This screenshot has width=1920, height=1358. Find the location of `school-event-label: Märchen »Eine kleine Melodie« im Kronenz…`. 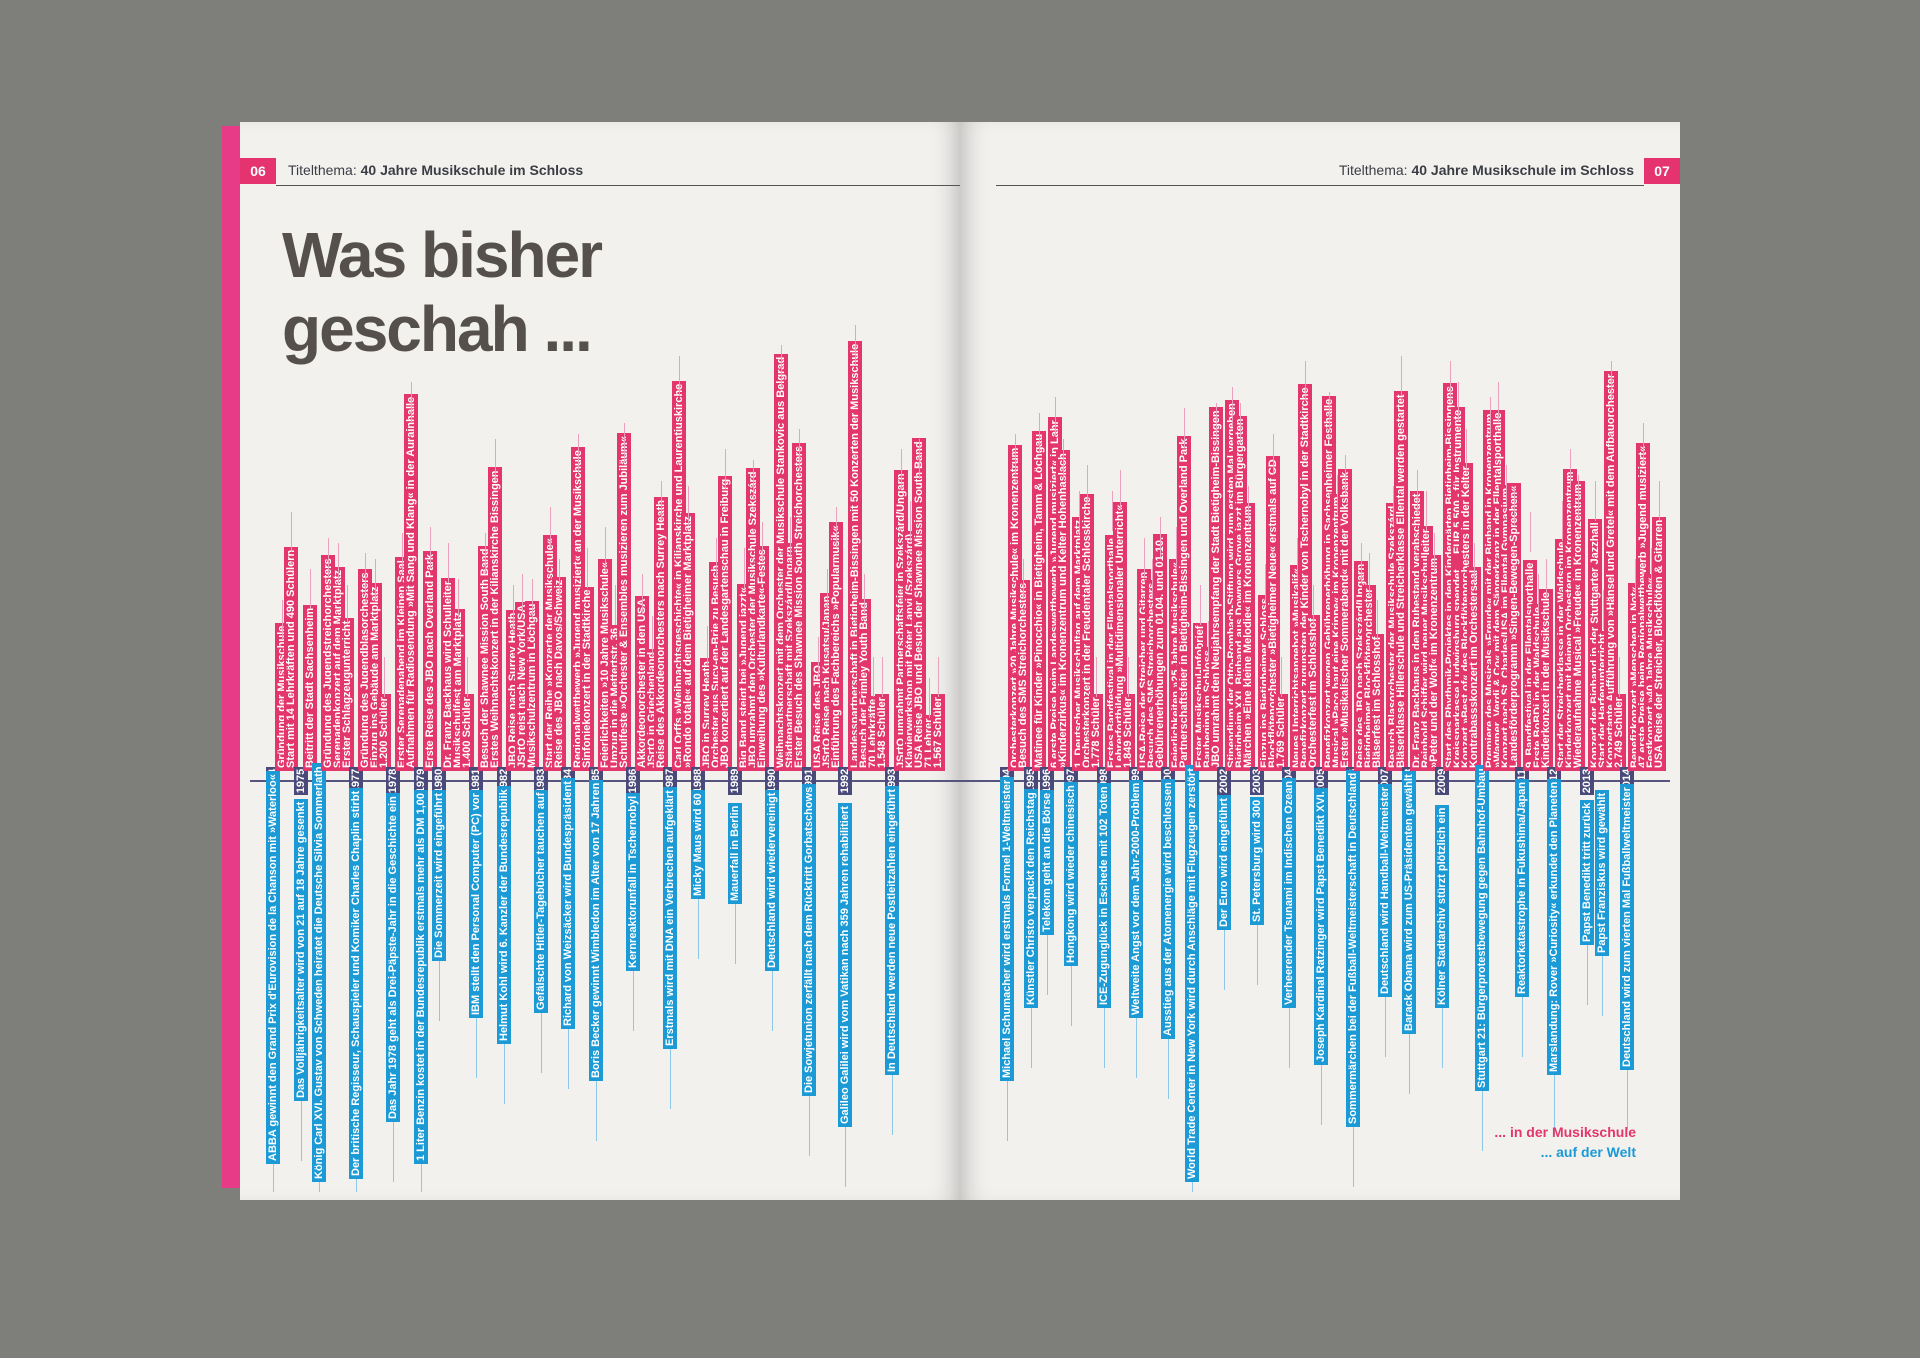

school-event-label: Märchen »Eine kleine Melodie« im Kronenz… is located at coordinates (1248, 636).